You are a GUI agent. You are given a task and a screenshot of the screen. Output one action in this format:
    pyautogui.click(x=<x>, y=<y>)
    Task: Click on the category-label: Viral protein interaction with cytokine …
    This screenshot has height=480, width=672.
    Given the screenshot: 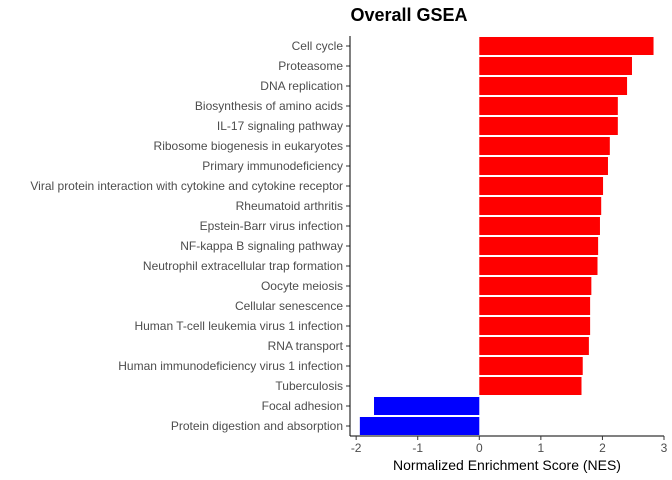 What is the action you would take?
    pyautogui.click(x=186, y=186)
    